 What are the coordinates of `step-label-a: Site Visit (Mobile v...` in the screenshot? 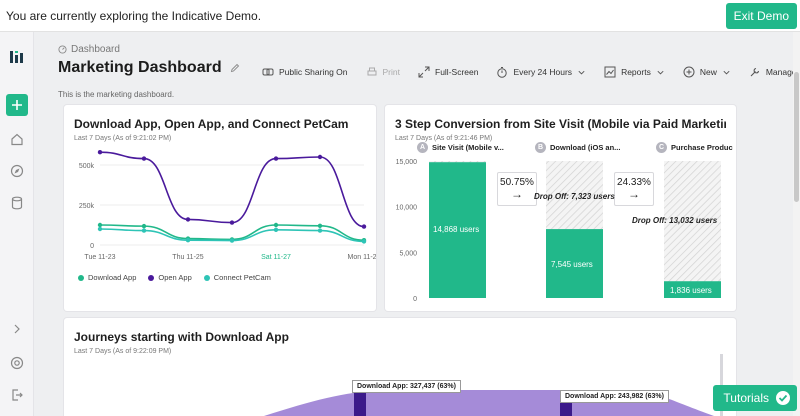 It's located at (468, 147).